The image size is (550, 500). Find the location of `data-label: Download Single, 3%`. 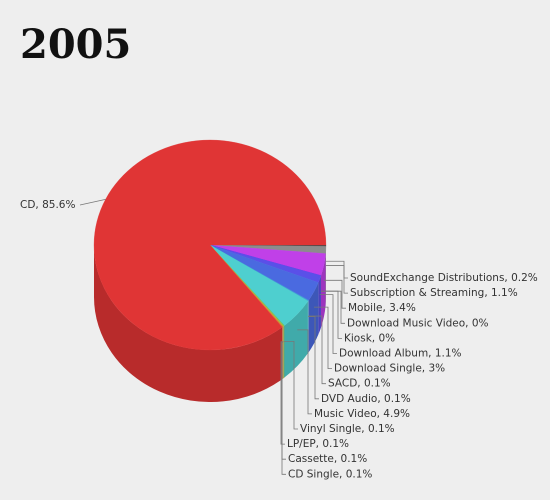

data-label: Download Single, 3% is located at coordinates (389, 369).